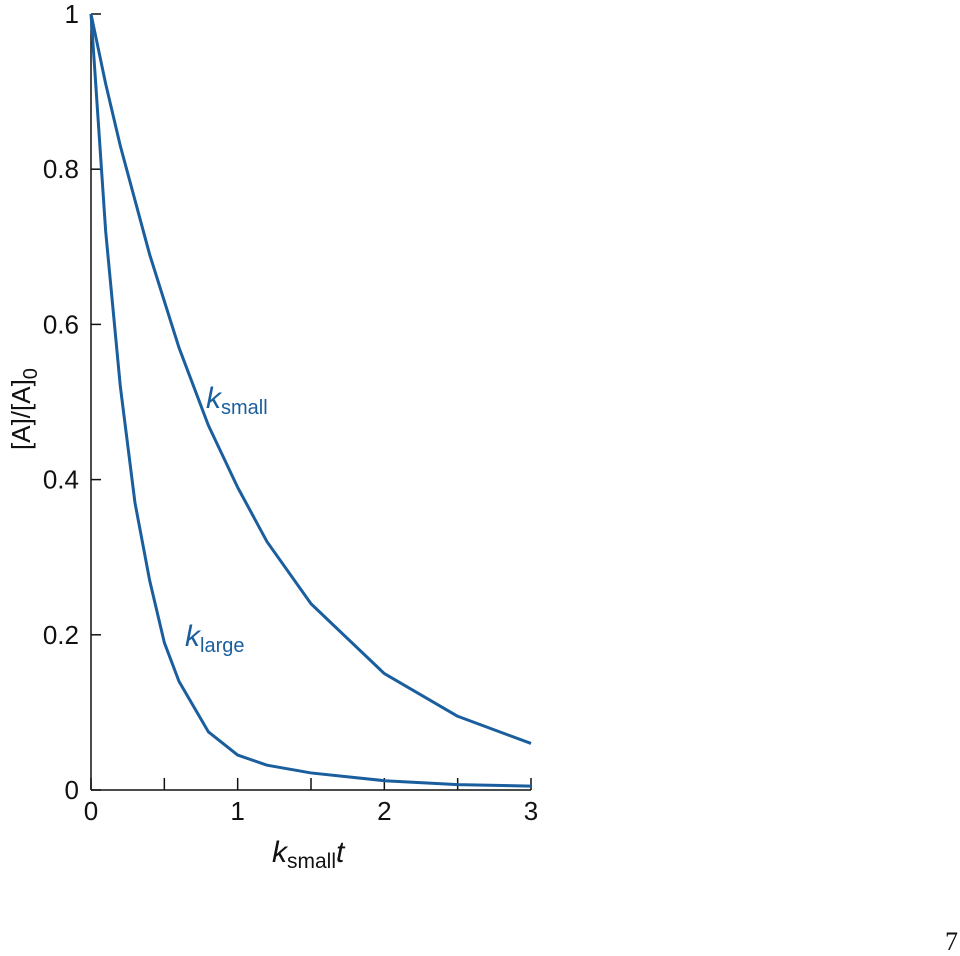 This screenshot has width=960, height=956. Describe the element at coordinates (531, 811) in the screenshot. I see `x-tick-label: 3` at that location.